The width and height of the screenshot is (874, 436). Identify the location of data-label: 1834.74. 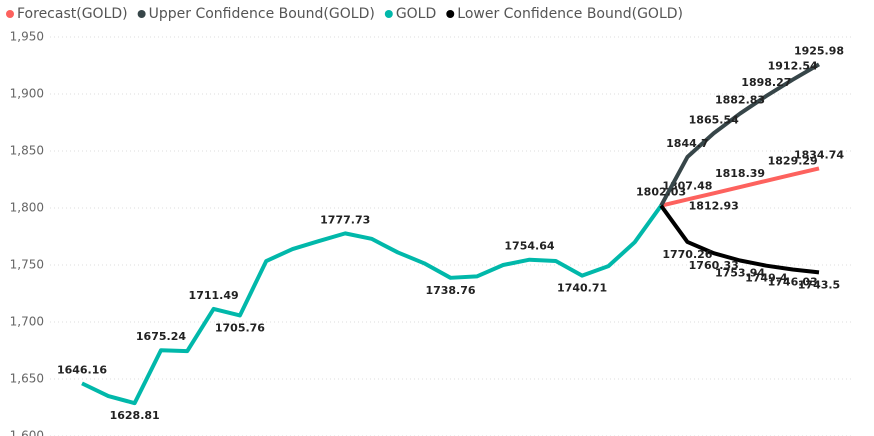
(819, 154).